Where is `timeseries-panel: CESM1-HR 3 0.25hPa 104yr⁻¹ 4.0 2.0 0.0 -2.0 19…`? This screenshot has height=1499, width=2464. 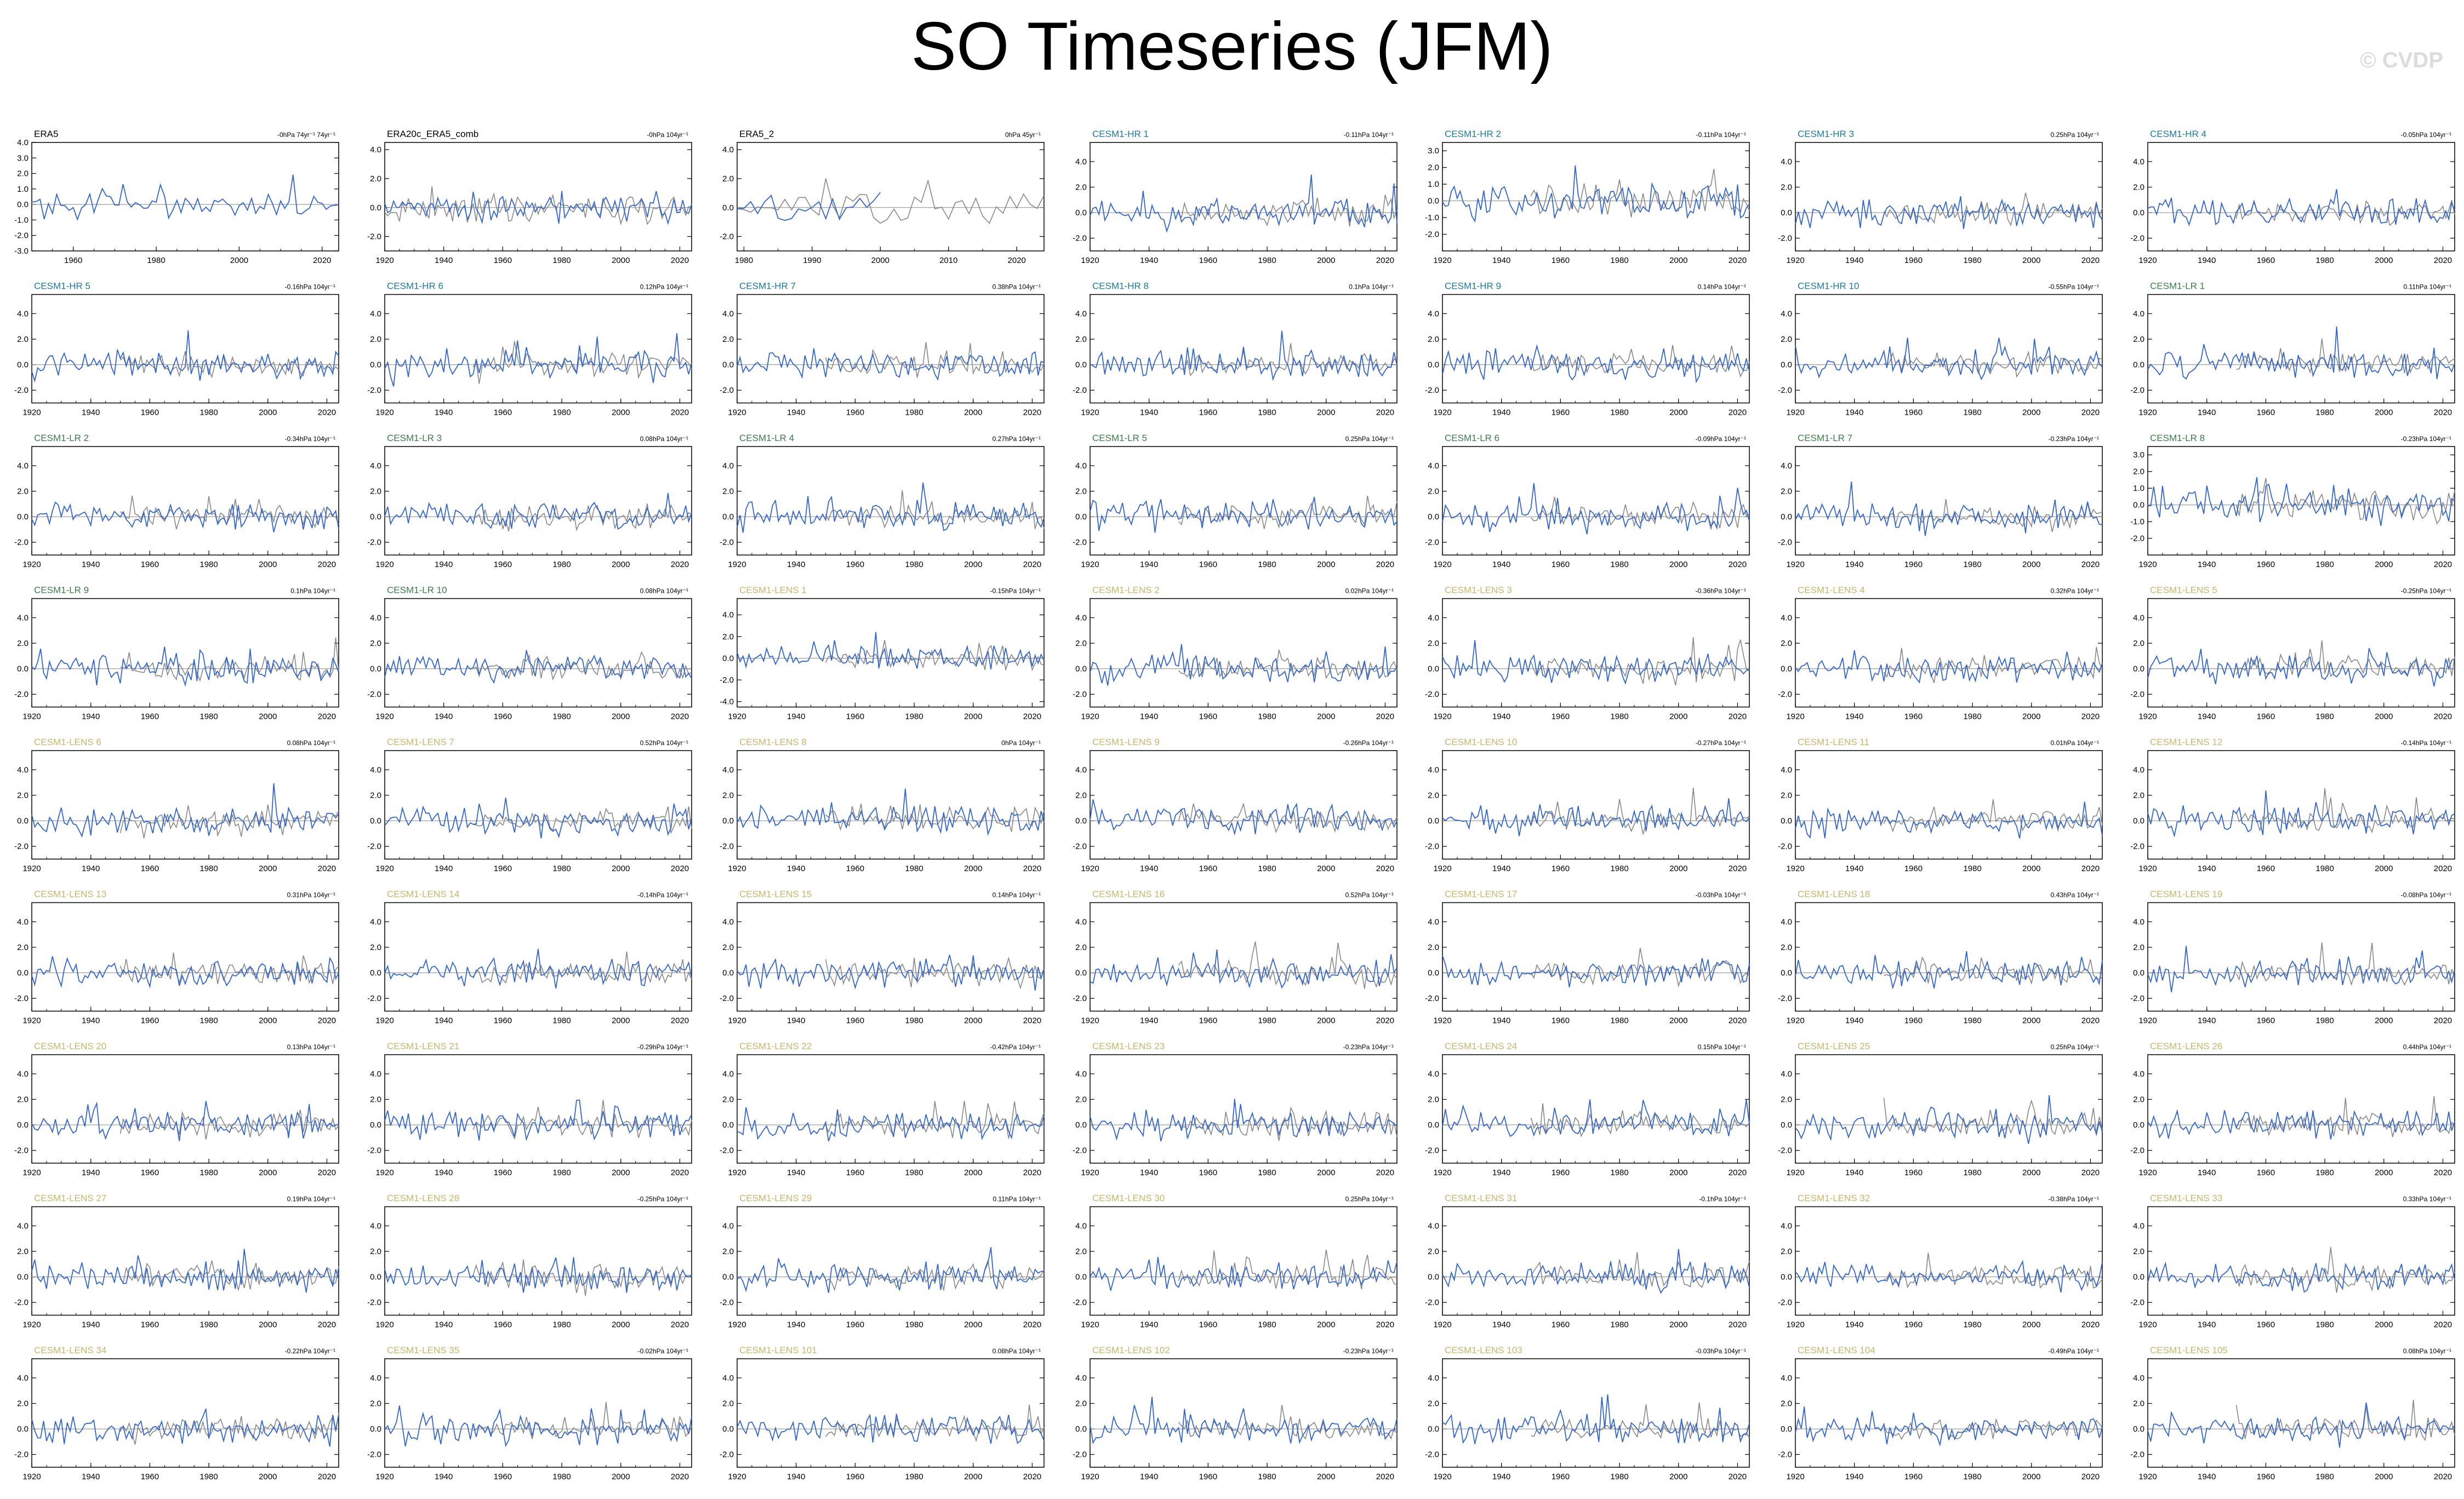
timeseries-panel: CESM1-HR 3 0.25hPa 104yr⁻¹ 4.0 2.0 0.0 -2.0 19… is located at coordinates (1940, 197).